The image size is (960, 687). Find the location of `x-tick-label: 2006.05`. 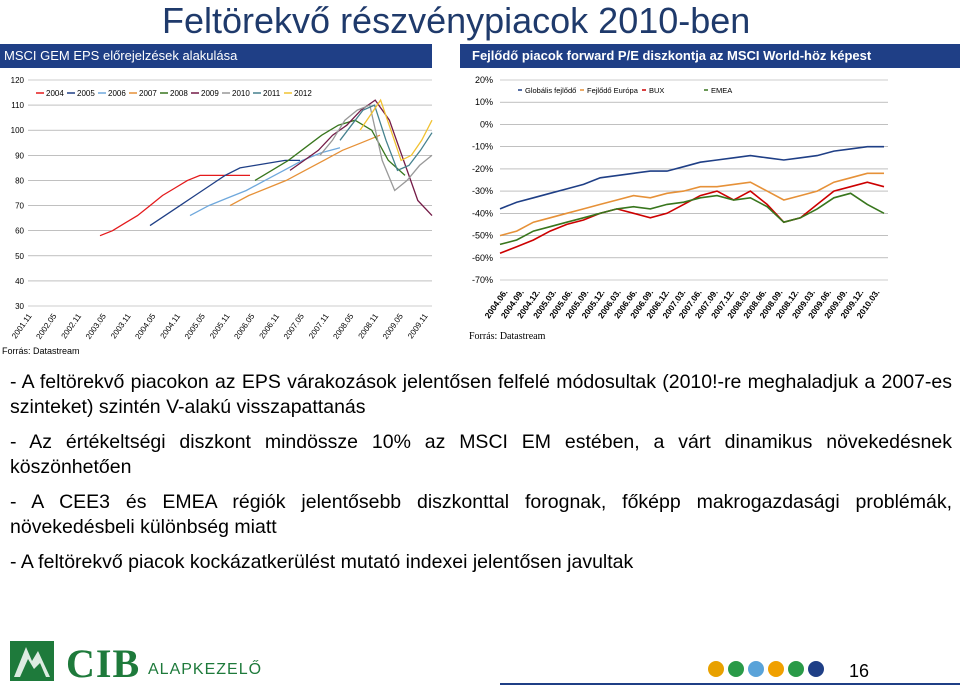

x-tick-label: 2006.05 is located at coordinates (244, 326).